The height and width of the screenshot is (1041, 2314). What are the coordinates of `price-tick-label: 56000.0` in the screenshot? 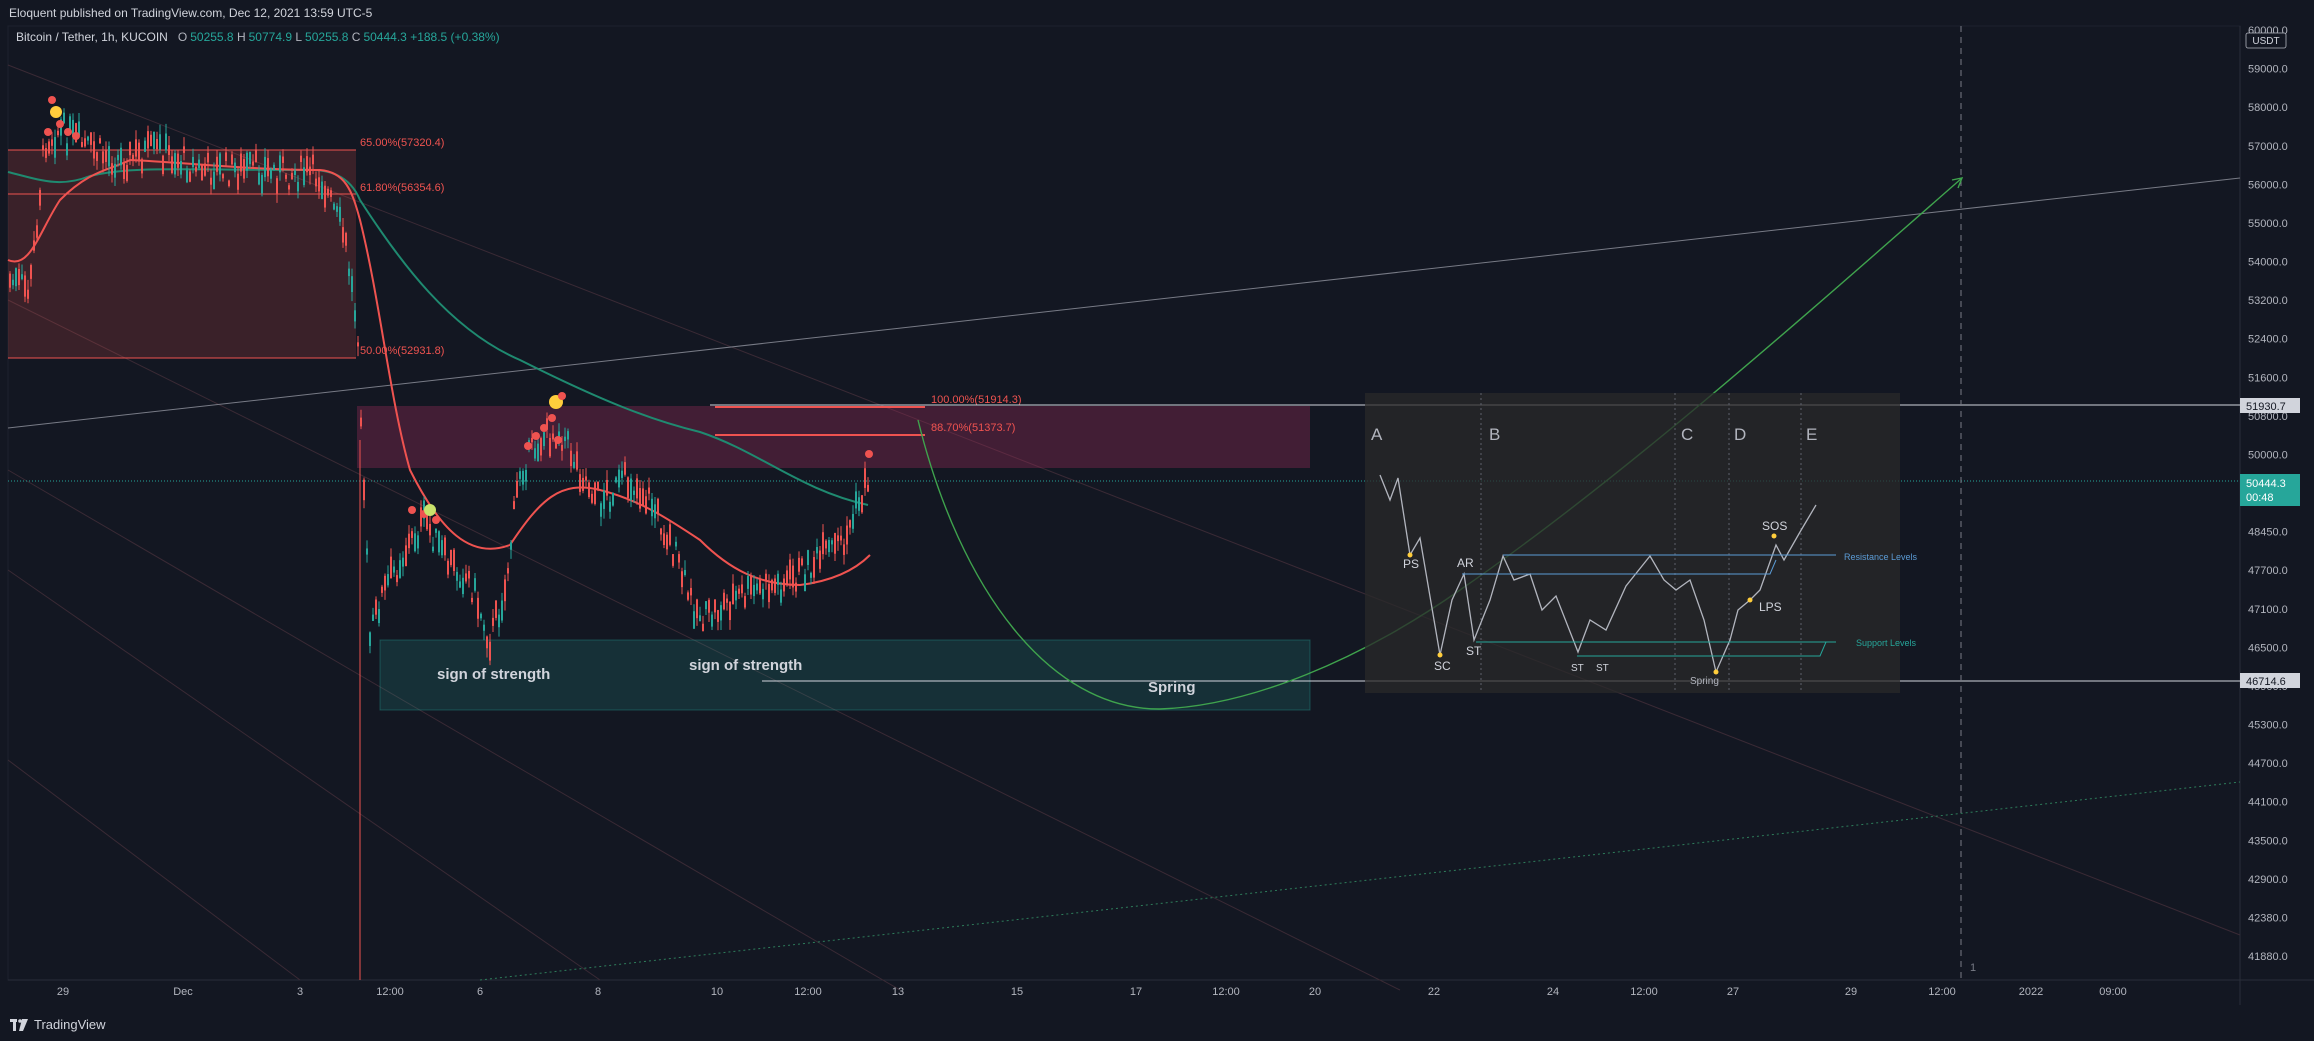 It's located at (2268, 185).